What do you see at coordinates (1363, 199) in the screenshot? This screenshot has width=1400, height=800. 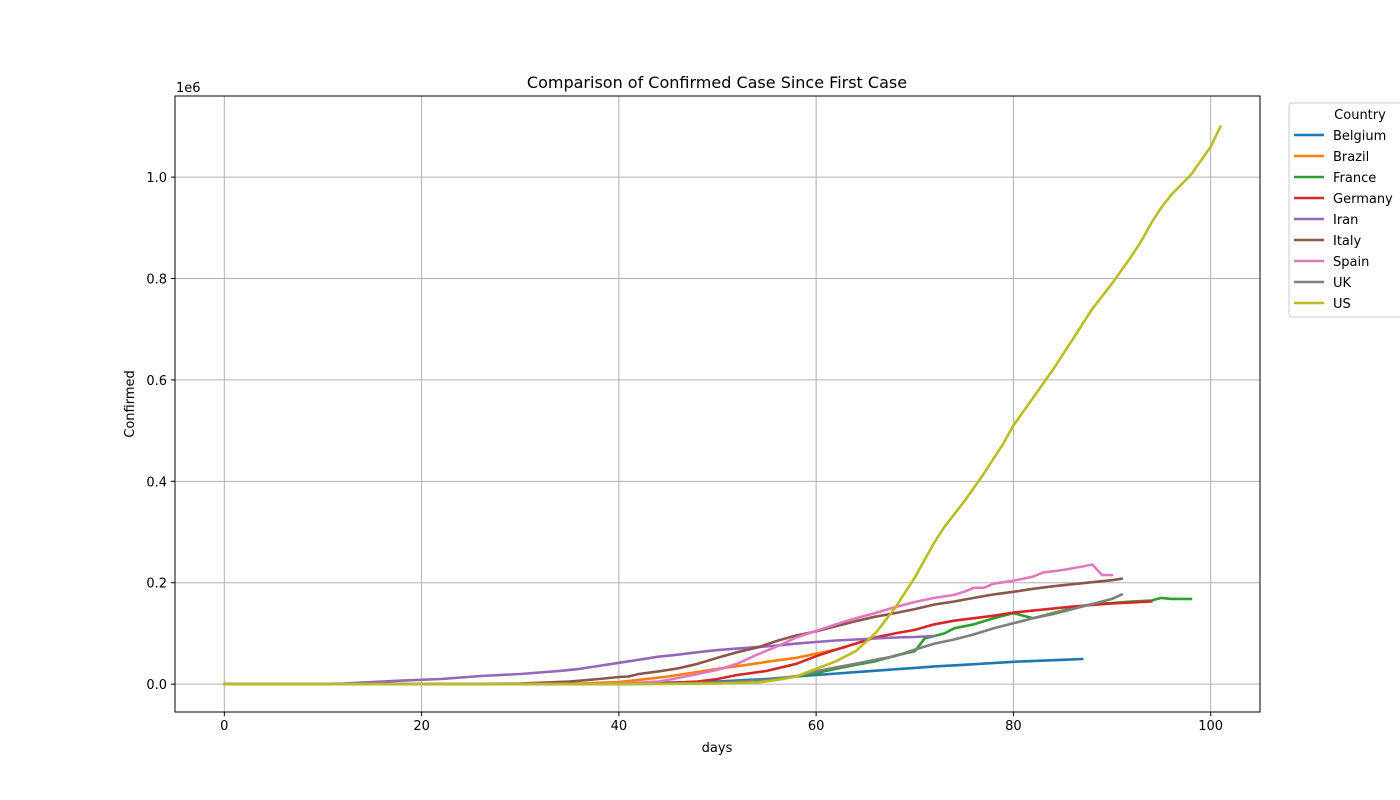 I see `legend-label-germany: Germany` at bounding box center [1363, 199].